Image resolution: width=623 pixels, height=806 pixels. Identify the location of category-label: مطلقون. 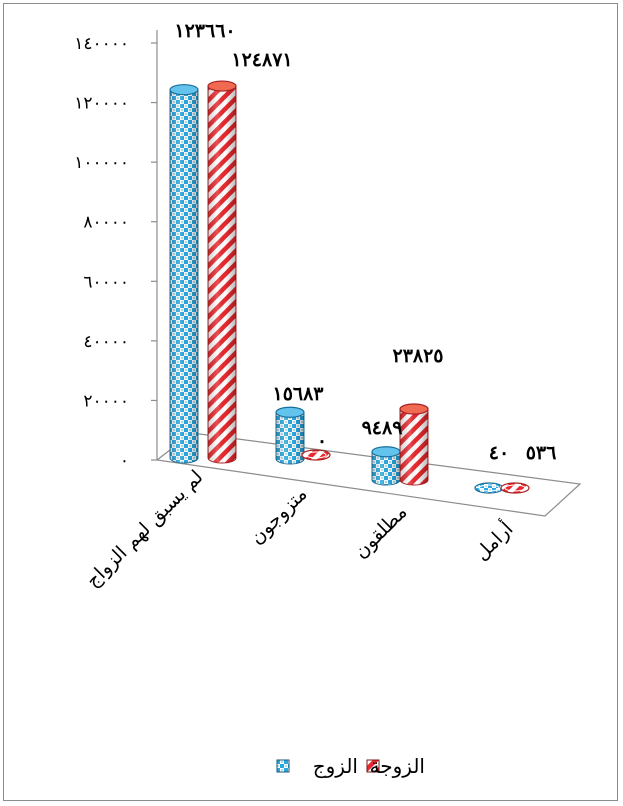
(381, 532).